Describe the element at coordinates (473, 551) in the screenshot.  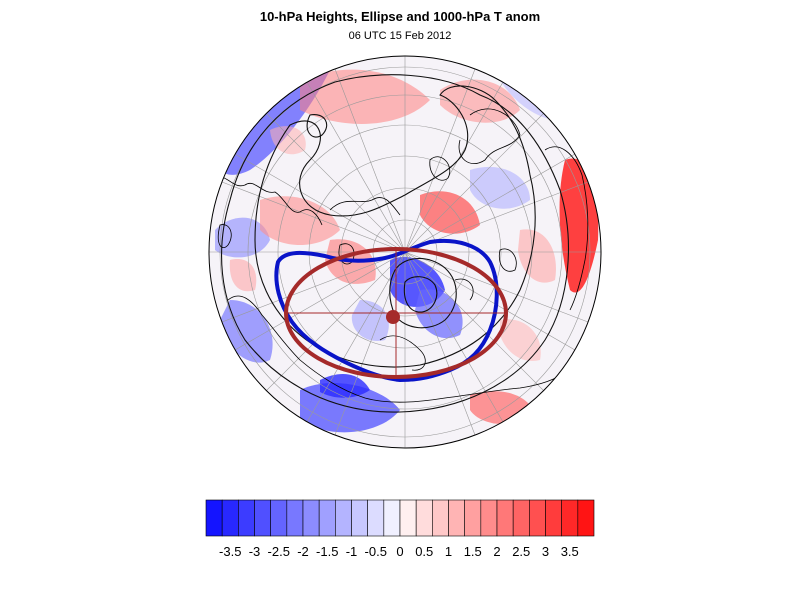
I see `colorbar-tick-label: 1.5` at that location.